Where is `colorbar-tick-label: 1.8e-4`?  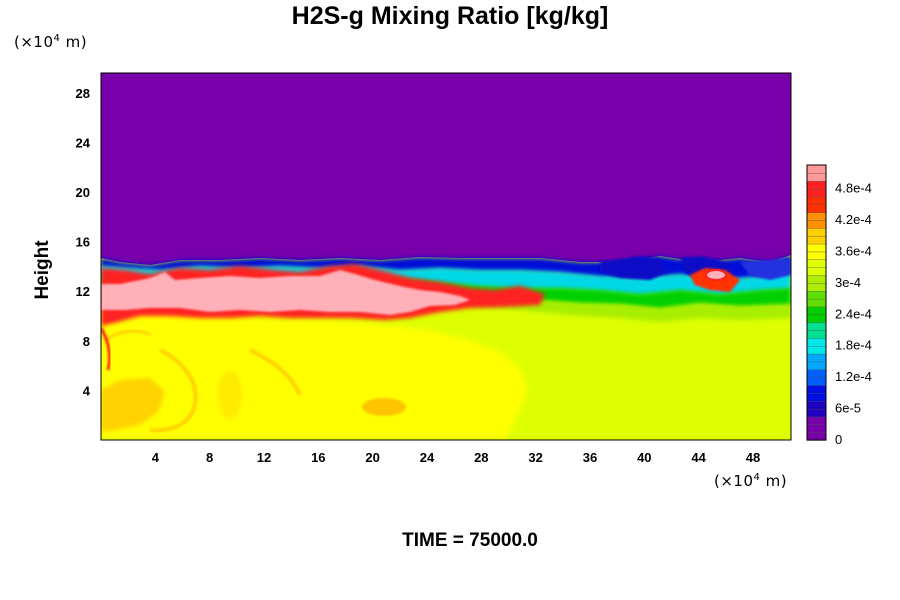 colorbar-tick-label: 1.8e-4 is located at coordinates (853, 345).